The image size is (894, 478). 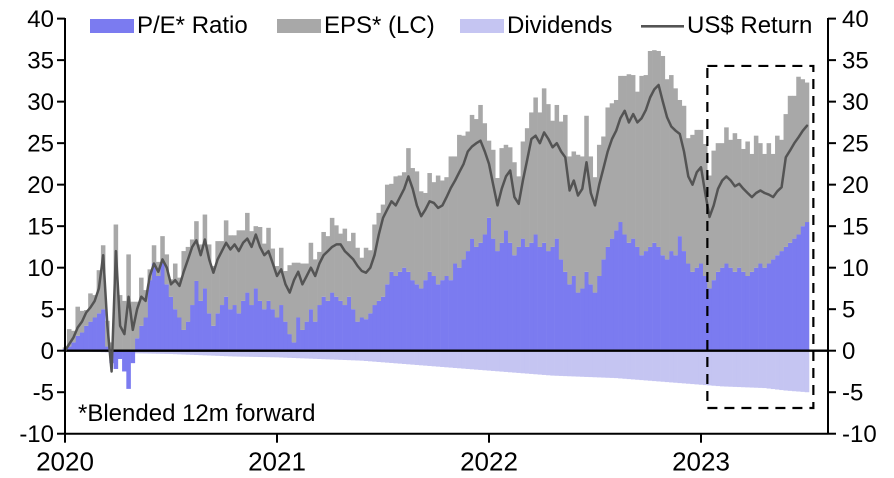 I want to click on dividends-swatch, so click(x=482, y=26).